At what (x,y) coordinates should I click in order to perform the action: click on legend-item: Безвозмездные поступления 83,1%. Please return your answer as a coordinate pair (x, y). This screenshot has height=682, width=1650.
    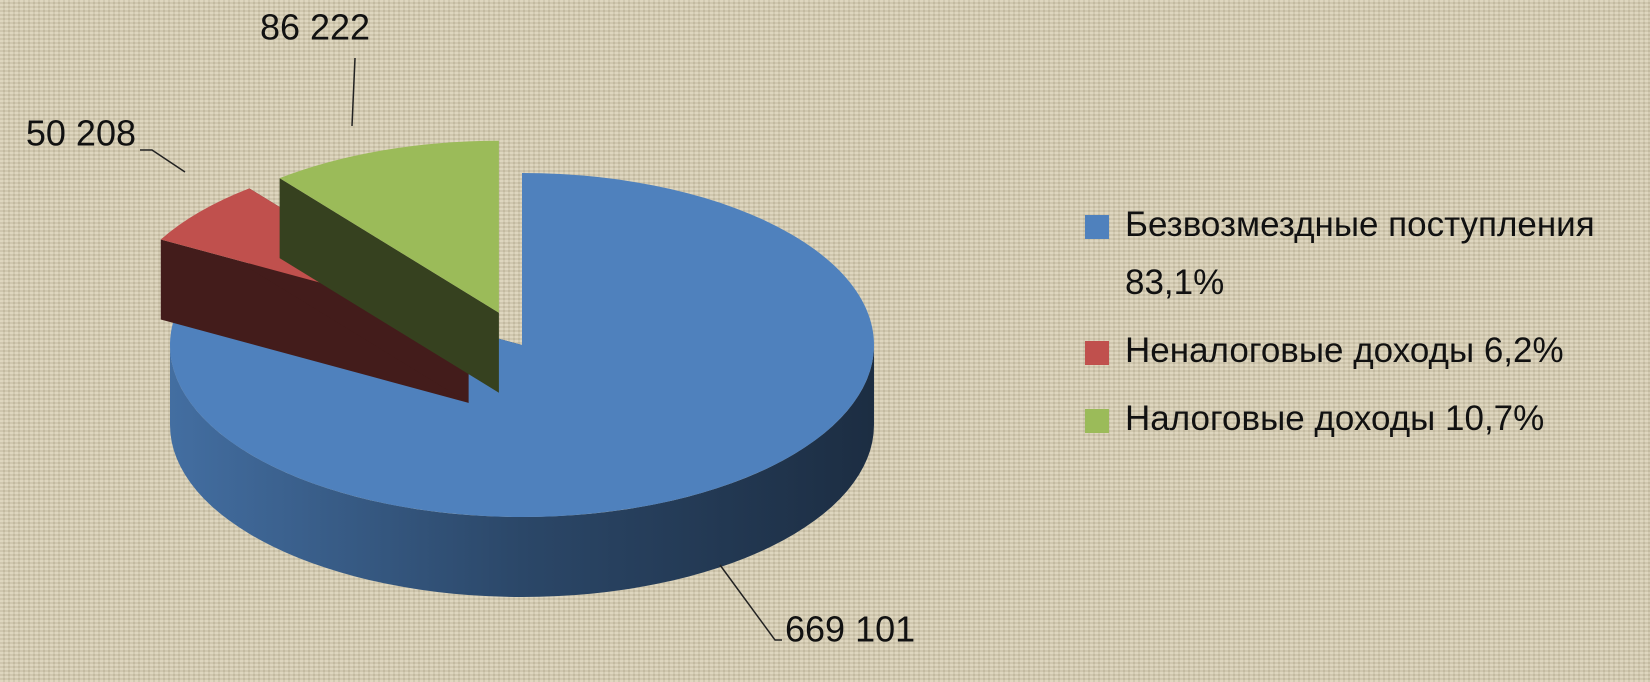
    Looking at the image, I should click on (1345, 254).